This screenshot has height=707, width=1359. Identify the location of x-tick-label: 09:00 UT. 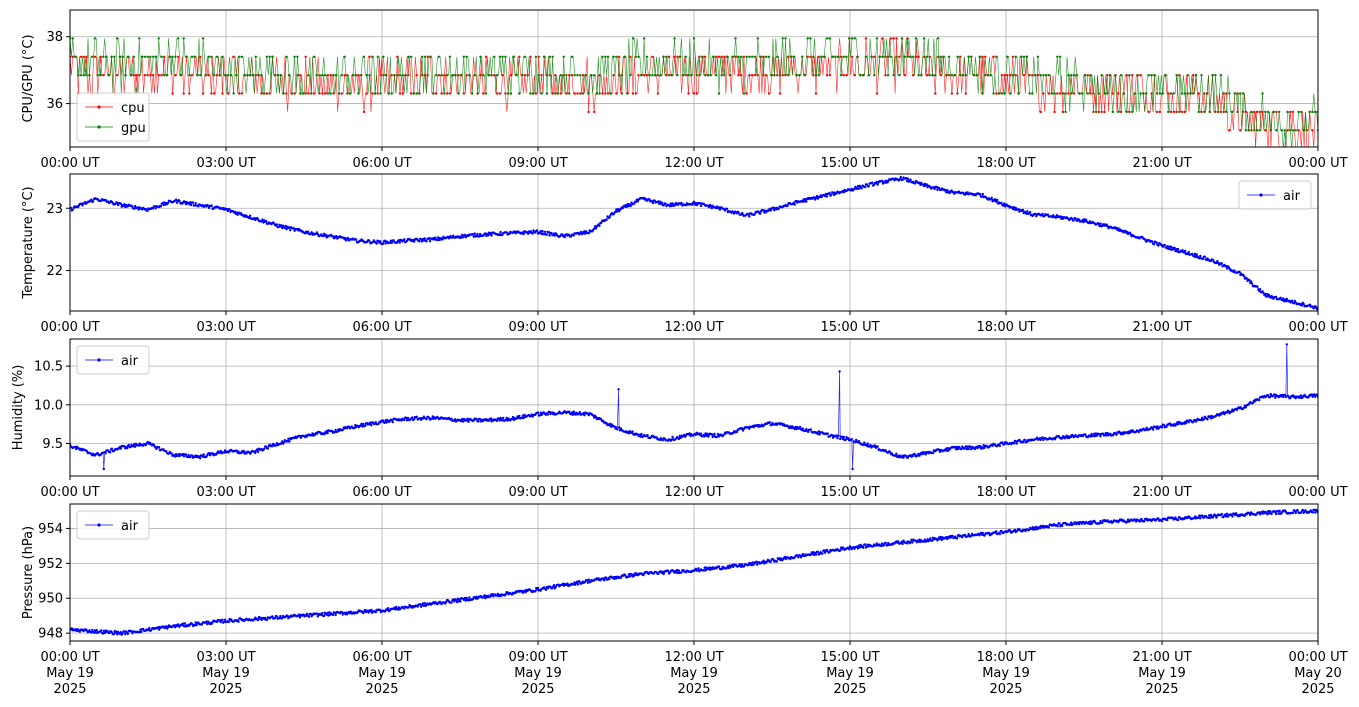
(537, 163).